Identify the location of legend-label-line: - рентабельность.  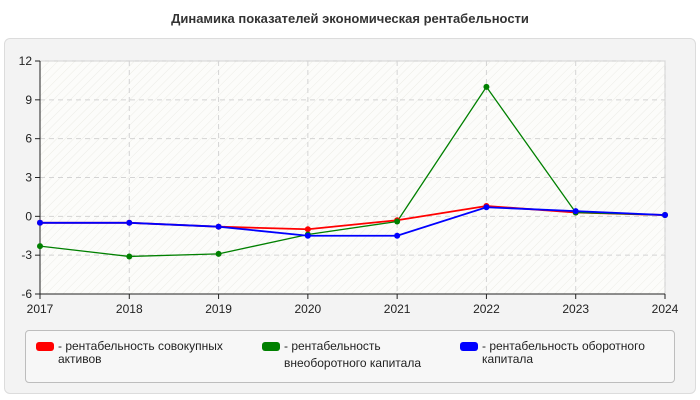
(332, 346).